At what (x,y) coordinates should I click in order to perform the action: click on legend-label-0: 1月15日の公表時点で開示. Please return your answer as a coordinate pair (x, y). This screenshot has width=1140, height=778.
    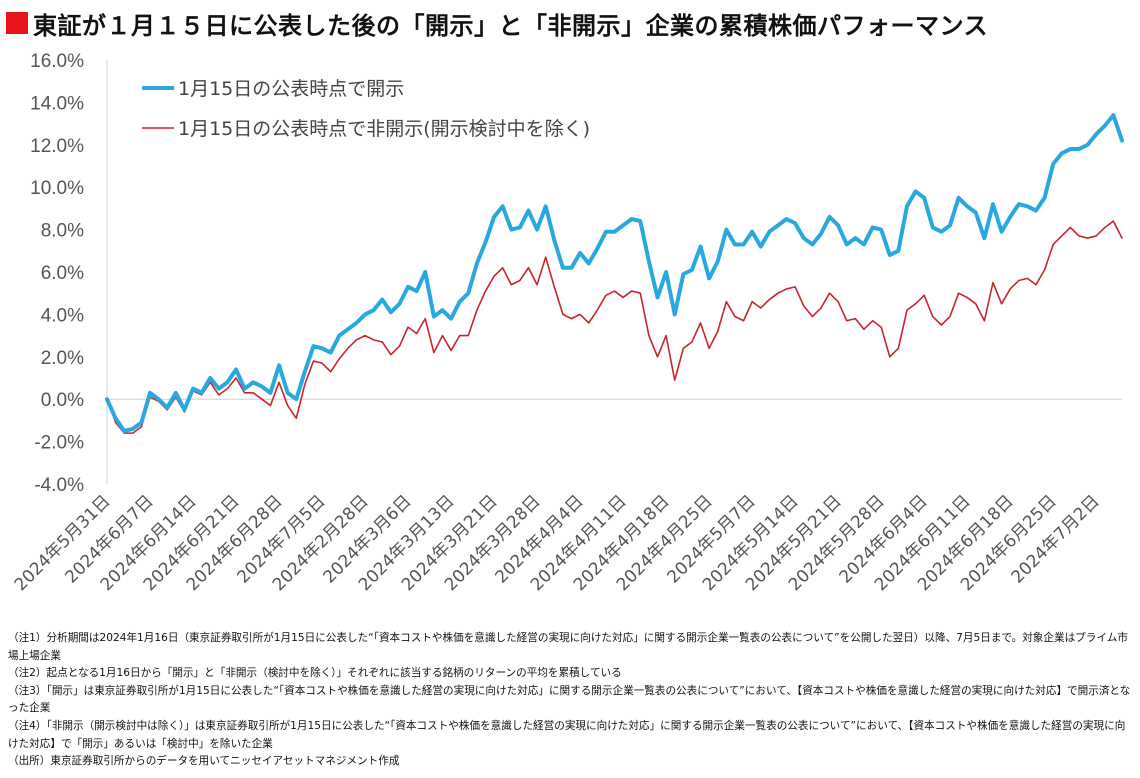
    Looking at the image, I should click on (291, 89).